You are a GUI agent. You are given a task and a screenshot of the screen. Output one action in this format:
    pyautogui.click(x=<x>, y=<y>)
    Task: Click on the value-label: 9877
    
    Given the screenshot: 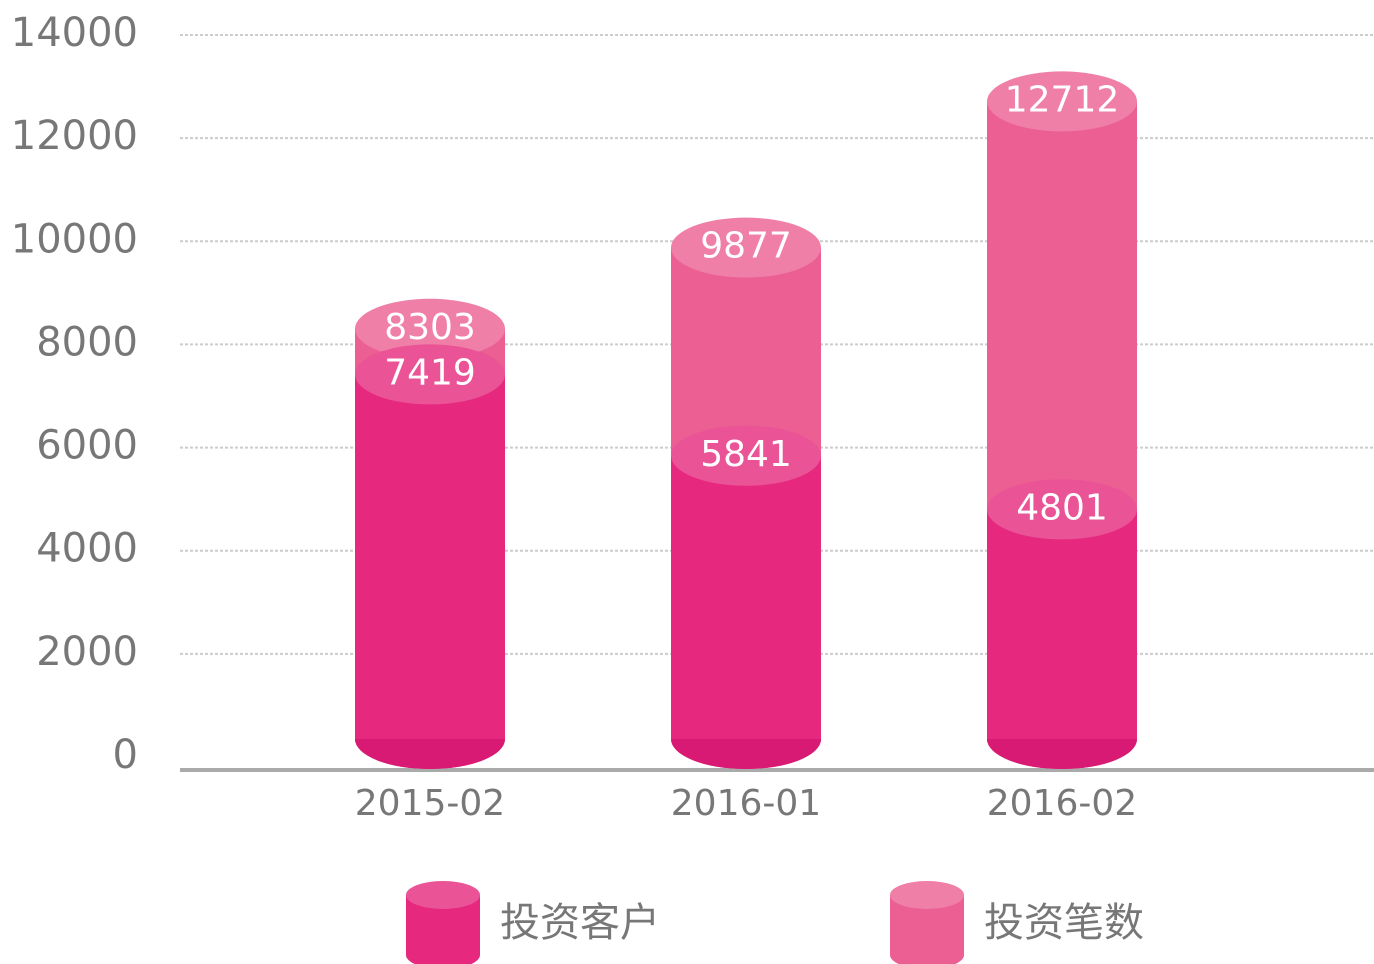 What is the action you would take?
    pyautogui.click(x=746, y=246)
    